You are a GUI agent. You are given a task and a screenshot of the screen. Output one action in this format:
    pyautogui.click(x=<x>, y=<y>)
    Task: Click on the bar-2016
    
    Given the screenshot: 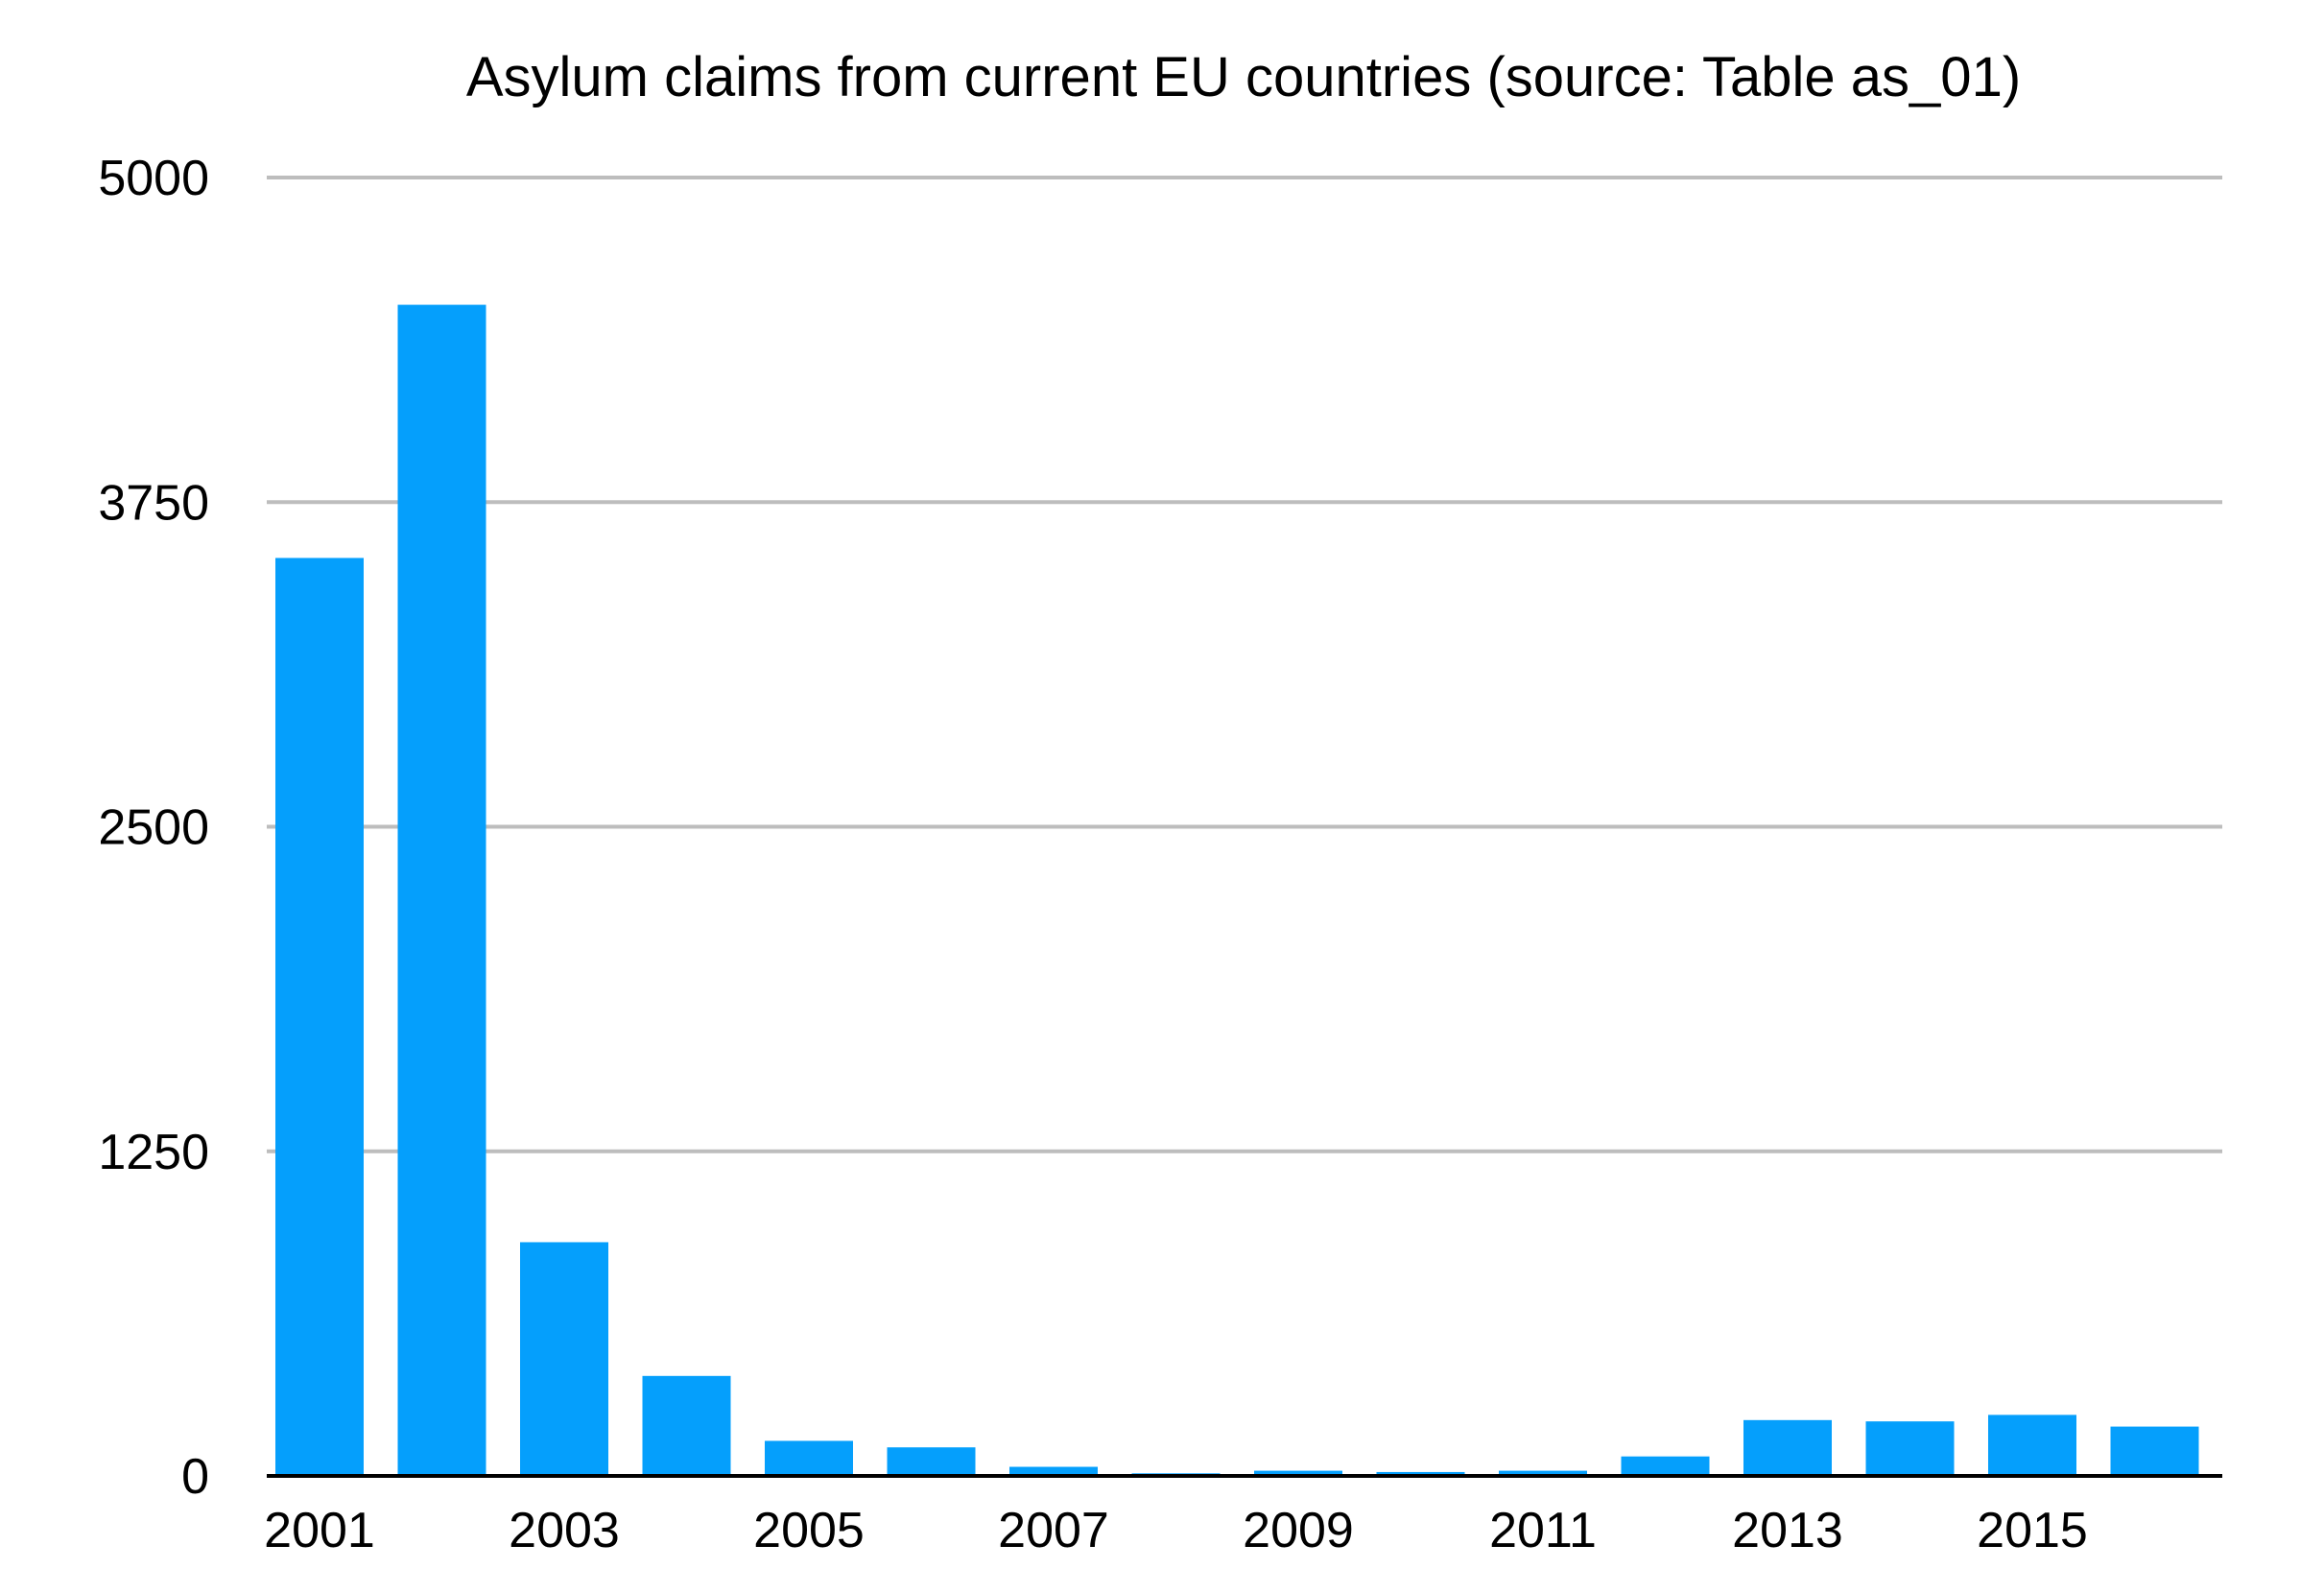 What is the action you would take?
    pyautogui.click(x=2154, y=1451)
    